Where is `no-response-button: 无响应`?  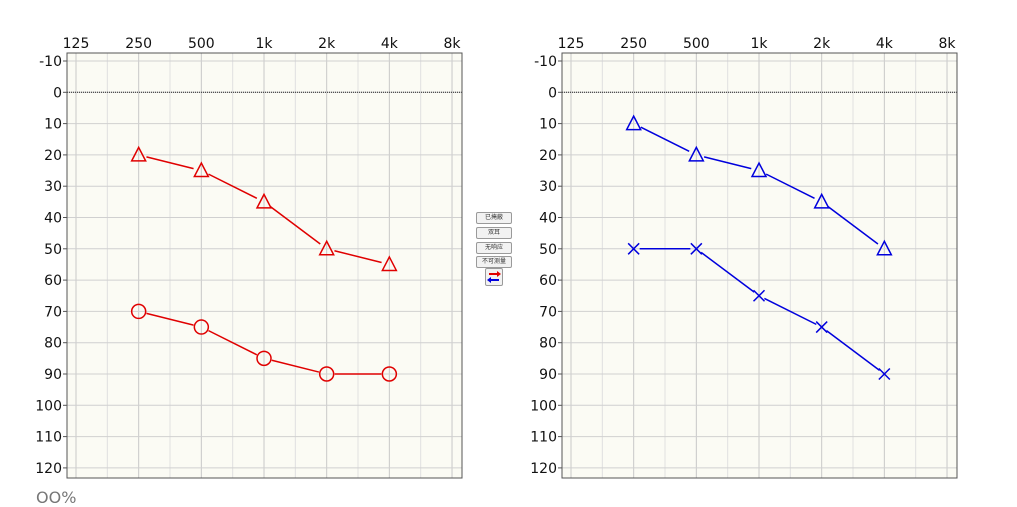
no-response-button: 无响应 is located at coordinates (494, 248).